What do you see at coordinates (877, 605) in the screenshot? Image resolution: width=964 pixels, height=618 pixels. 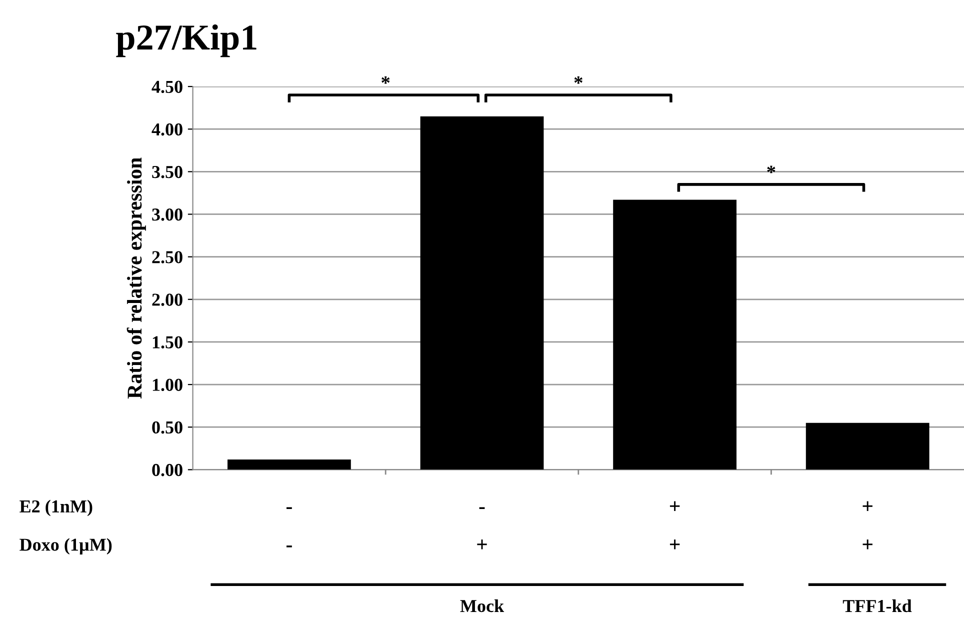 I see `text: TFF1-kd` at bounding box center [877, 605].